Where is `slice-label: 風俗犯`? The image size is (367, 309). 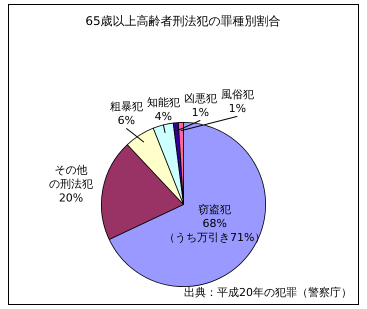 slice-label: 風俗犯 is located at coordinates (237, 95).